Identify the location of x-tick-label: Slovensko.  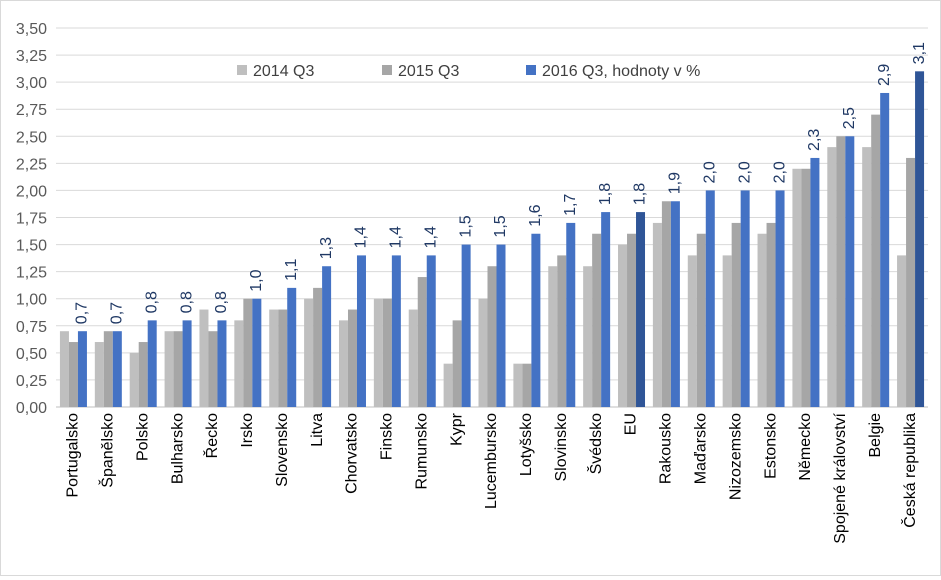
(282, 450).